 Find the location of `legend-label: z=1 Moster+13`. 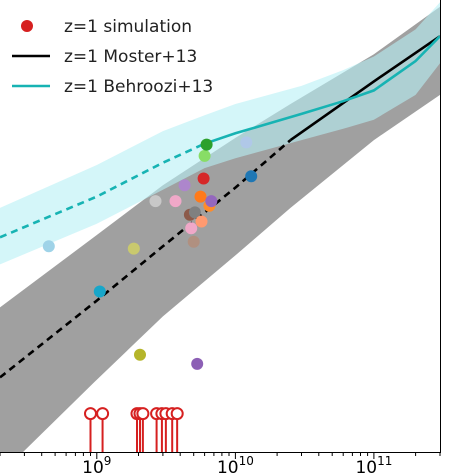

legend-label: z=1 Moster+13 is located at coordinates (130, 57).